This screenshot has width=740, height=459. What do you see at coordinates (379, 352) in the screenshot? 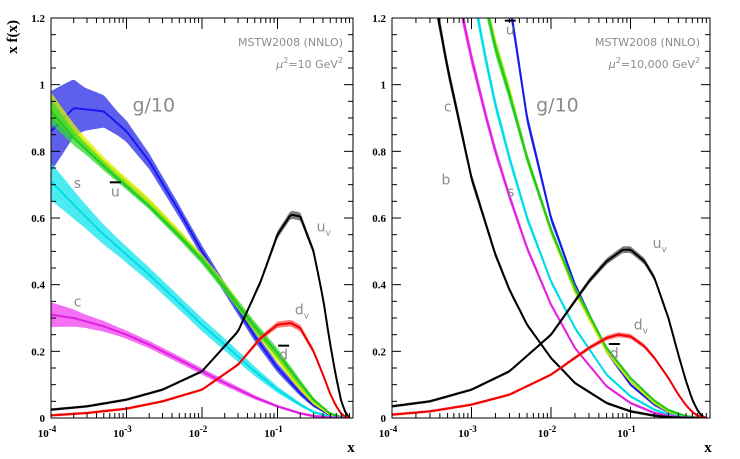
I see `y-tick-label: 0.2` at bounding box center [379, 352].